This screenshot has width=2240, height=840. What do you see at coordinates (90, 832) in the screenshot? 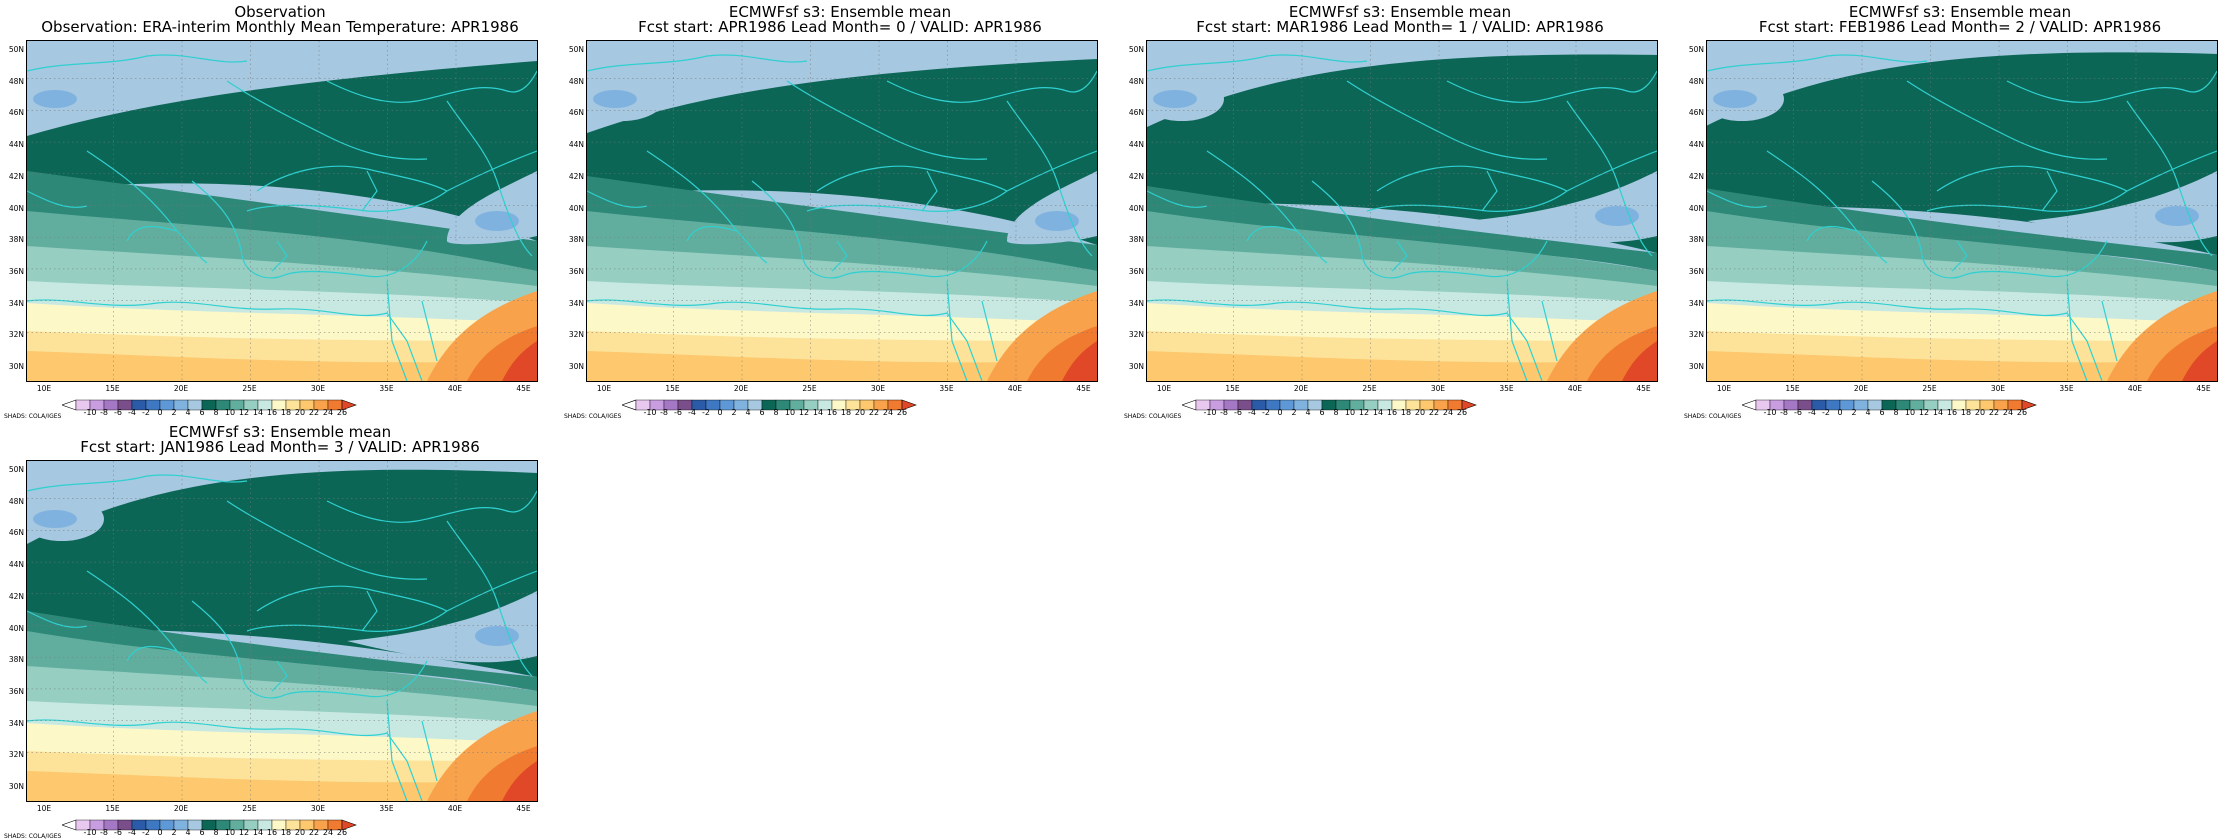
I see `colorbar-tick-label: -10` at bounding box center [90, 832].